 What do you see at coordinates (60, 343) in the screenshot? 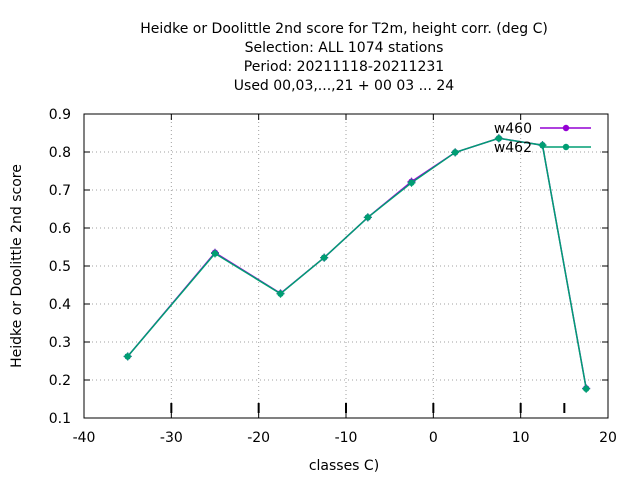
I see `y-tick-label: 0.3` at bounding box center [60, 343].